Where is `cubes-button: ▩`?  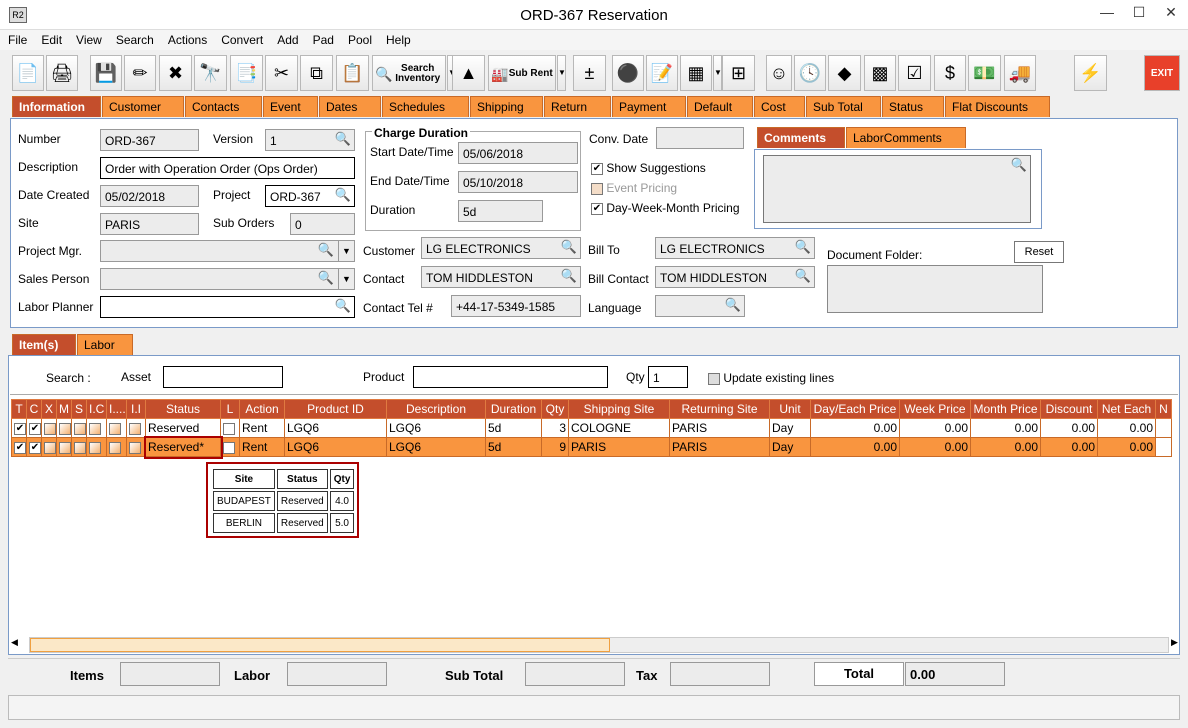 cubes-button: ▩ is located at coordinates (880, 73).